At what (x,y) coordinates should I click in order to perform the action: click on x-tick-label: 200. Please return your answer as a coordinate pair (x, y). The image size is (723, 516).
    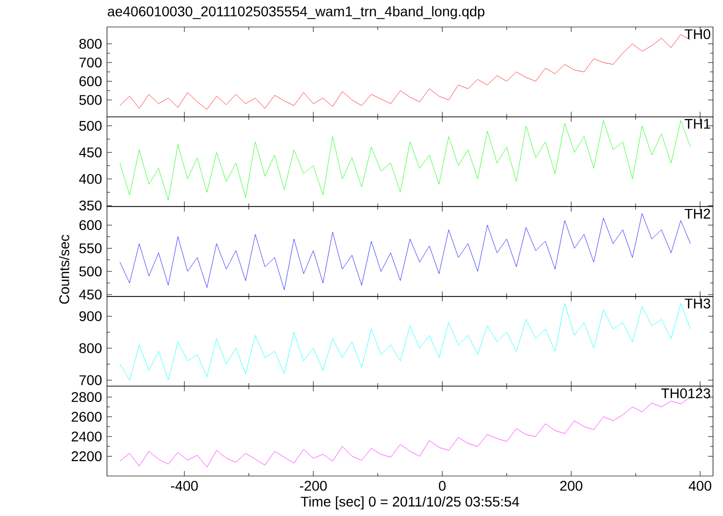
    Looking at the image, I should click on (571, 485).